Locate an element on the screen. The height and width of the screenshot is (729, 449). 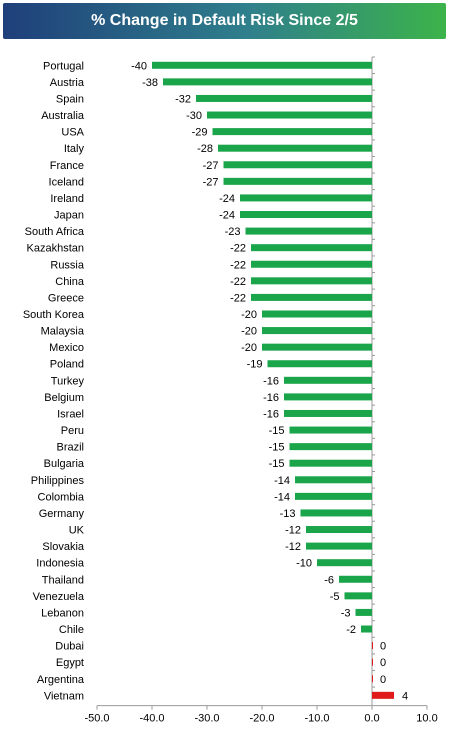
category-label: France is located at coordinates (67, 166).